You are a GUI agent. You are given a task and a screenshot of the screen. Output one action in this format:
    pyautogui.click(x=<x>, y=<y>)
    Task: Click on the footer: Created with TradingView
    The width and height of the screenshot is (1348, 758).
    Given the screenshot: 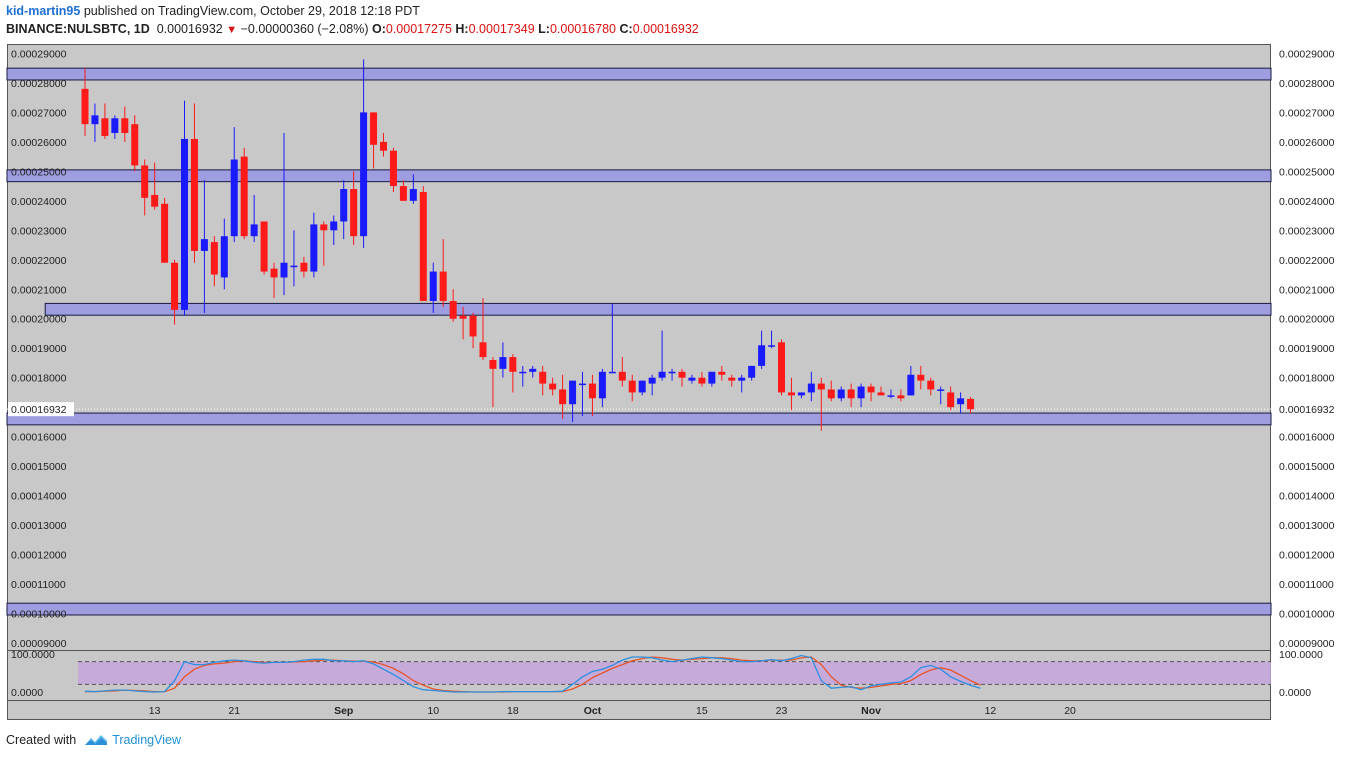 What is the action you would take?
    pyautogui.click(x=93, y=740)
    